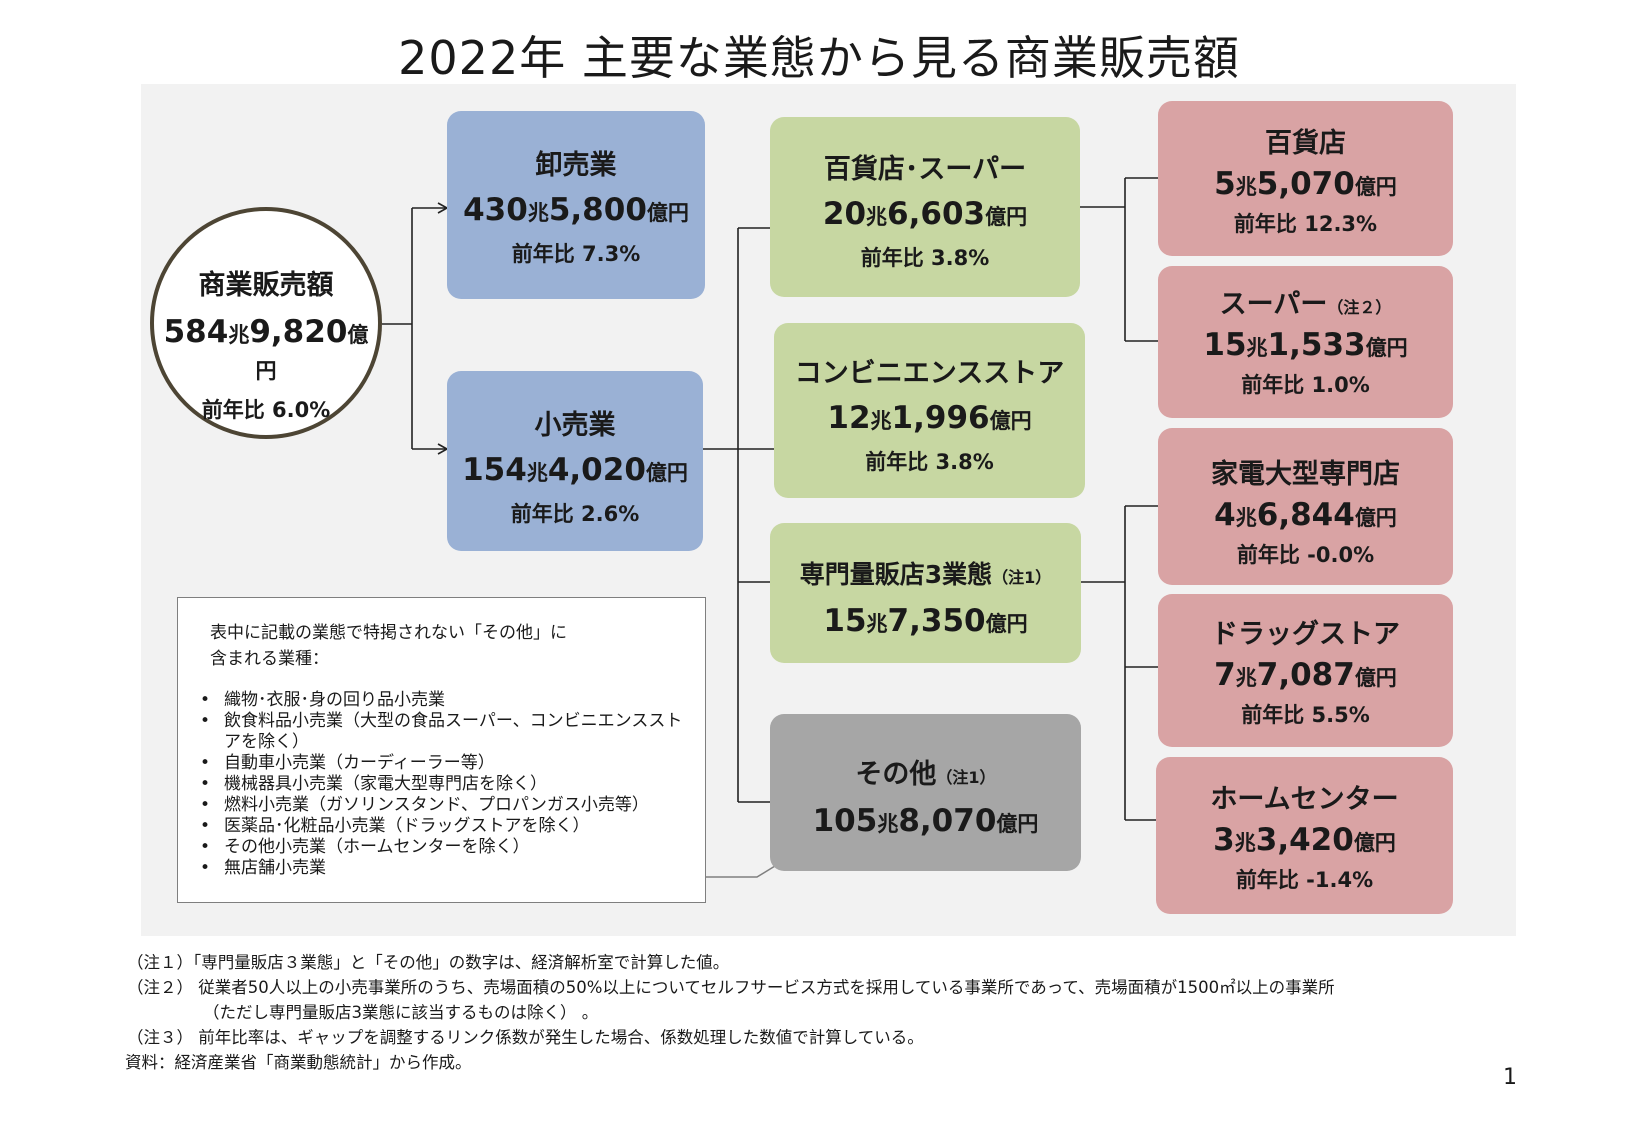 This screenshot has height=1134, width=1638. Describe the element at coordinates (1305, 675) in the screenshot. I see `drugstore-amount: 7兆7,087億円` at that location.